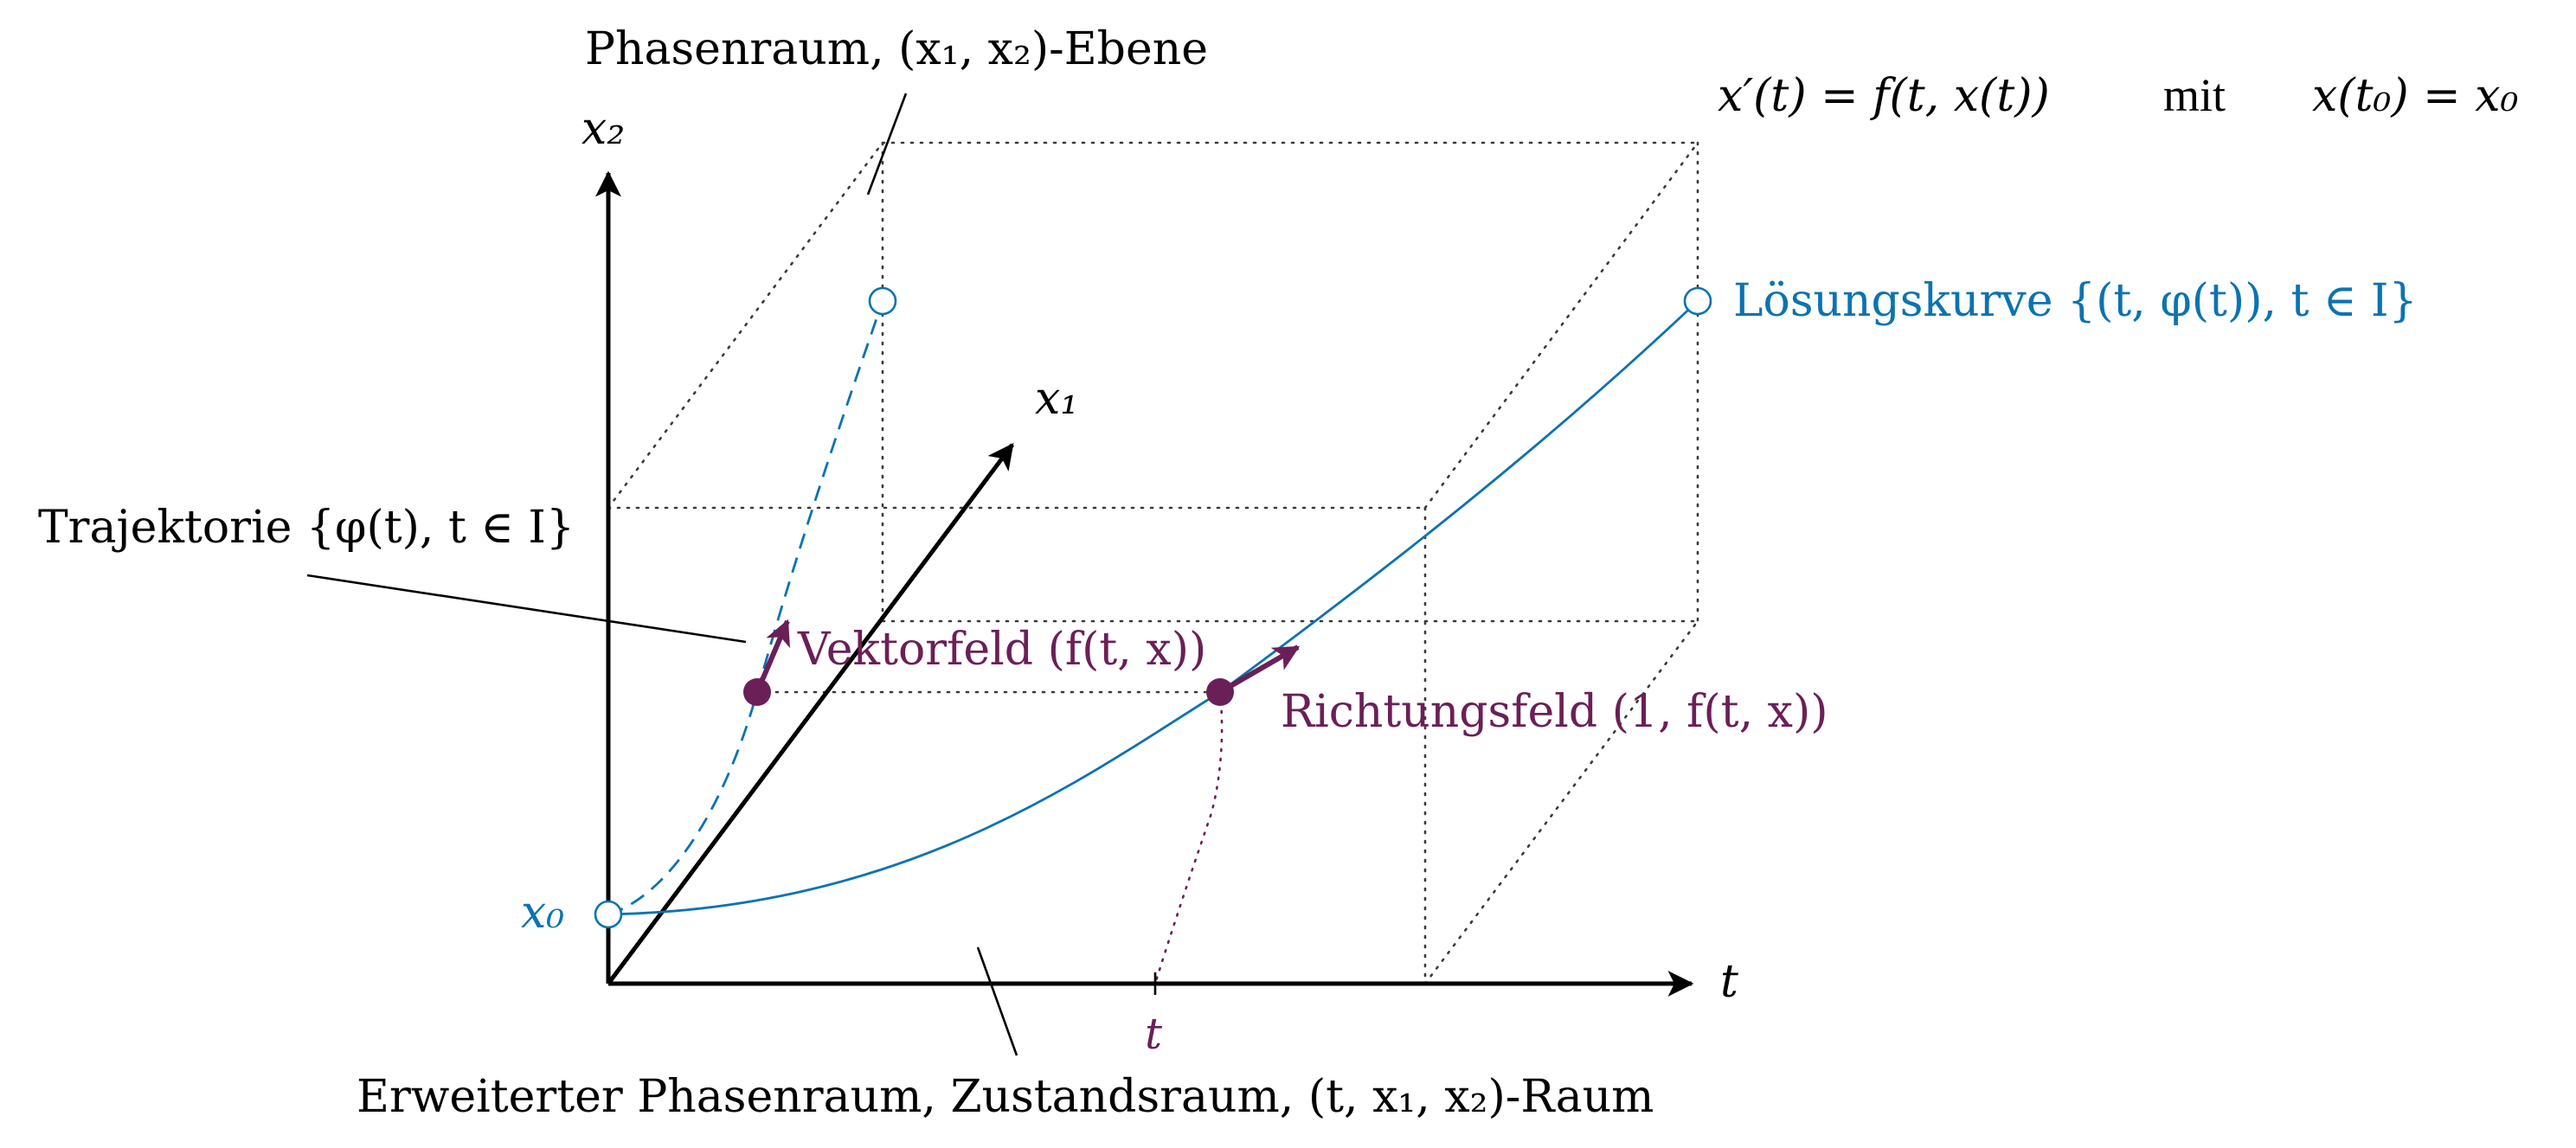 Image resolution: width=2576 pixels, height=1148 pixels. What do you see at coordinates (1002, 650) in the screenshot?
I see `vector-field-label: Vektorfeld (f(t, x))` at bounding box center [1002, 650].